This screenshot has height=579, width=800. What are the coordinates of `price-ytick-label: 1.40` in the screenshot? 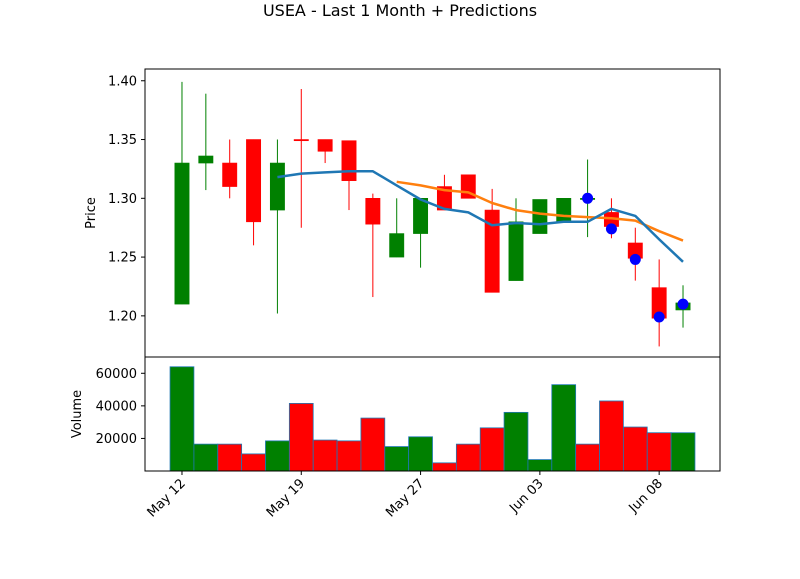 It's located at (122, 81).